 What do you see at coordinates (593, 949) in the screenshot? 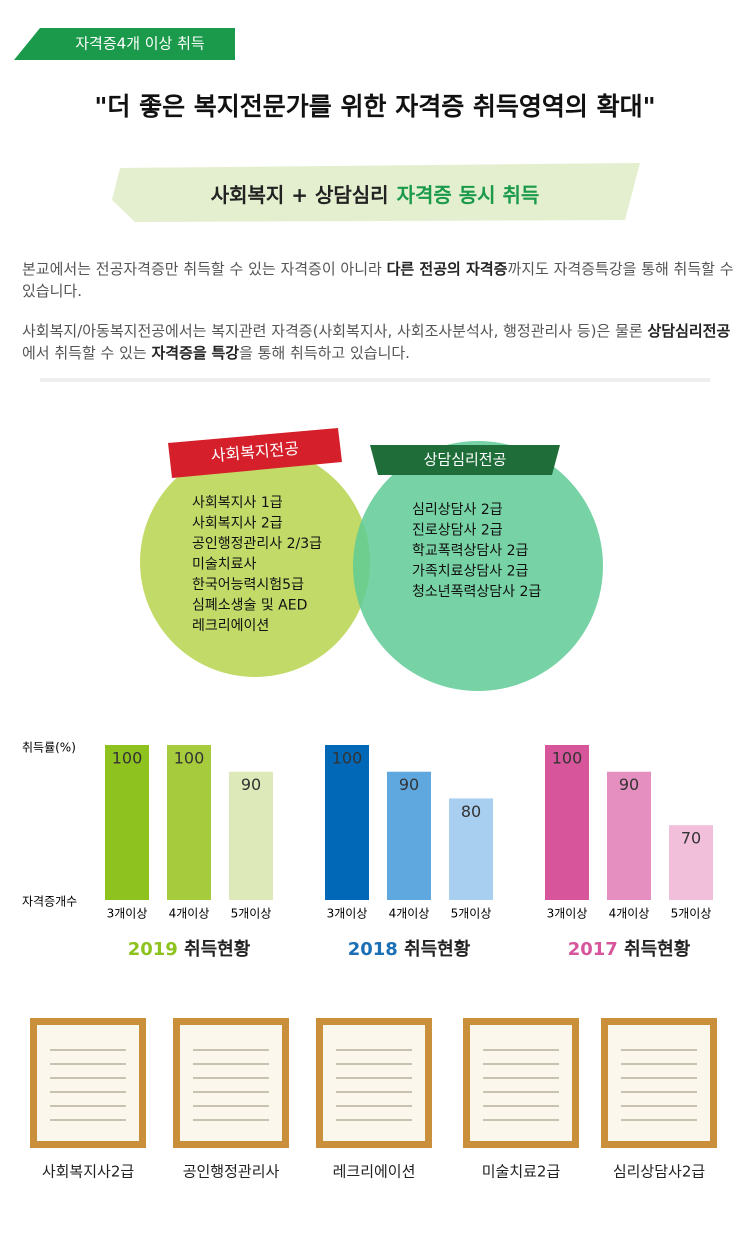
I see `title-year: 2017` at bounding box center [593, 949].